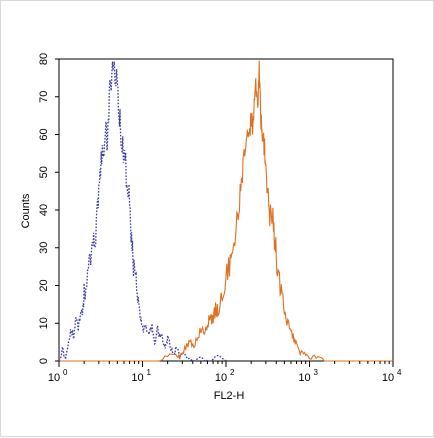 Image resolution: width=434 pixels, height=438 pixels. I want to click on y-tick-label: 10, so click(44, 323).